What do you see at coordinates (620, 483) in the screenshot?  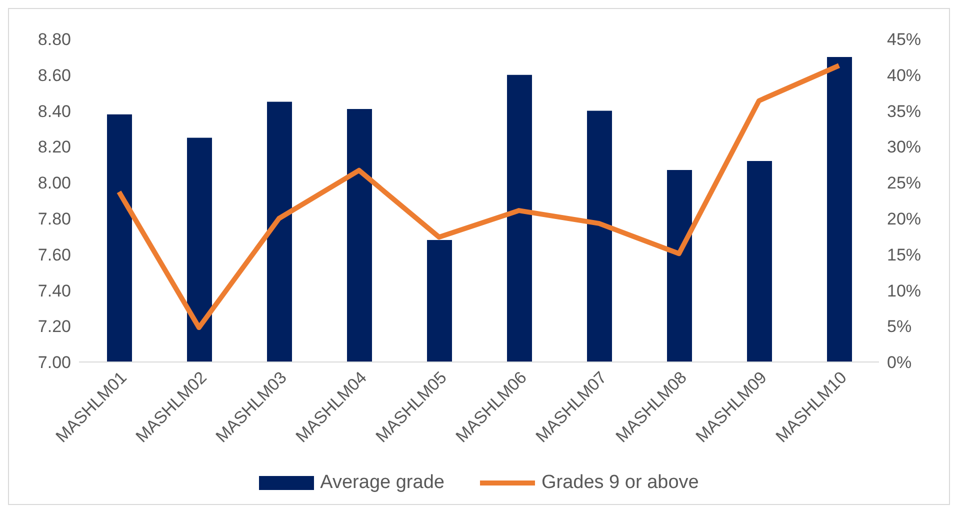 I see `legend-label: Grades 9 or above` at bounding box center [620, 483].